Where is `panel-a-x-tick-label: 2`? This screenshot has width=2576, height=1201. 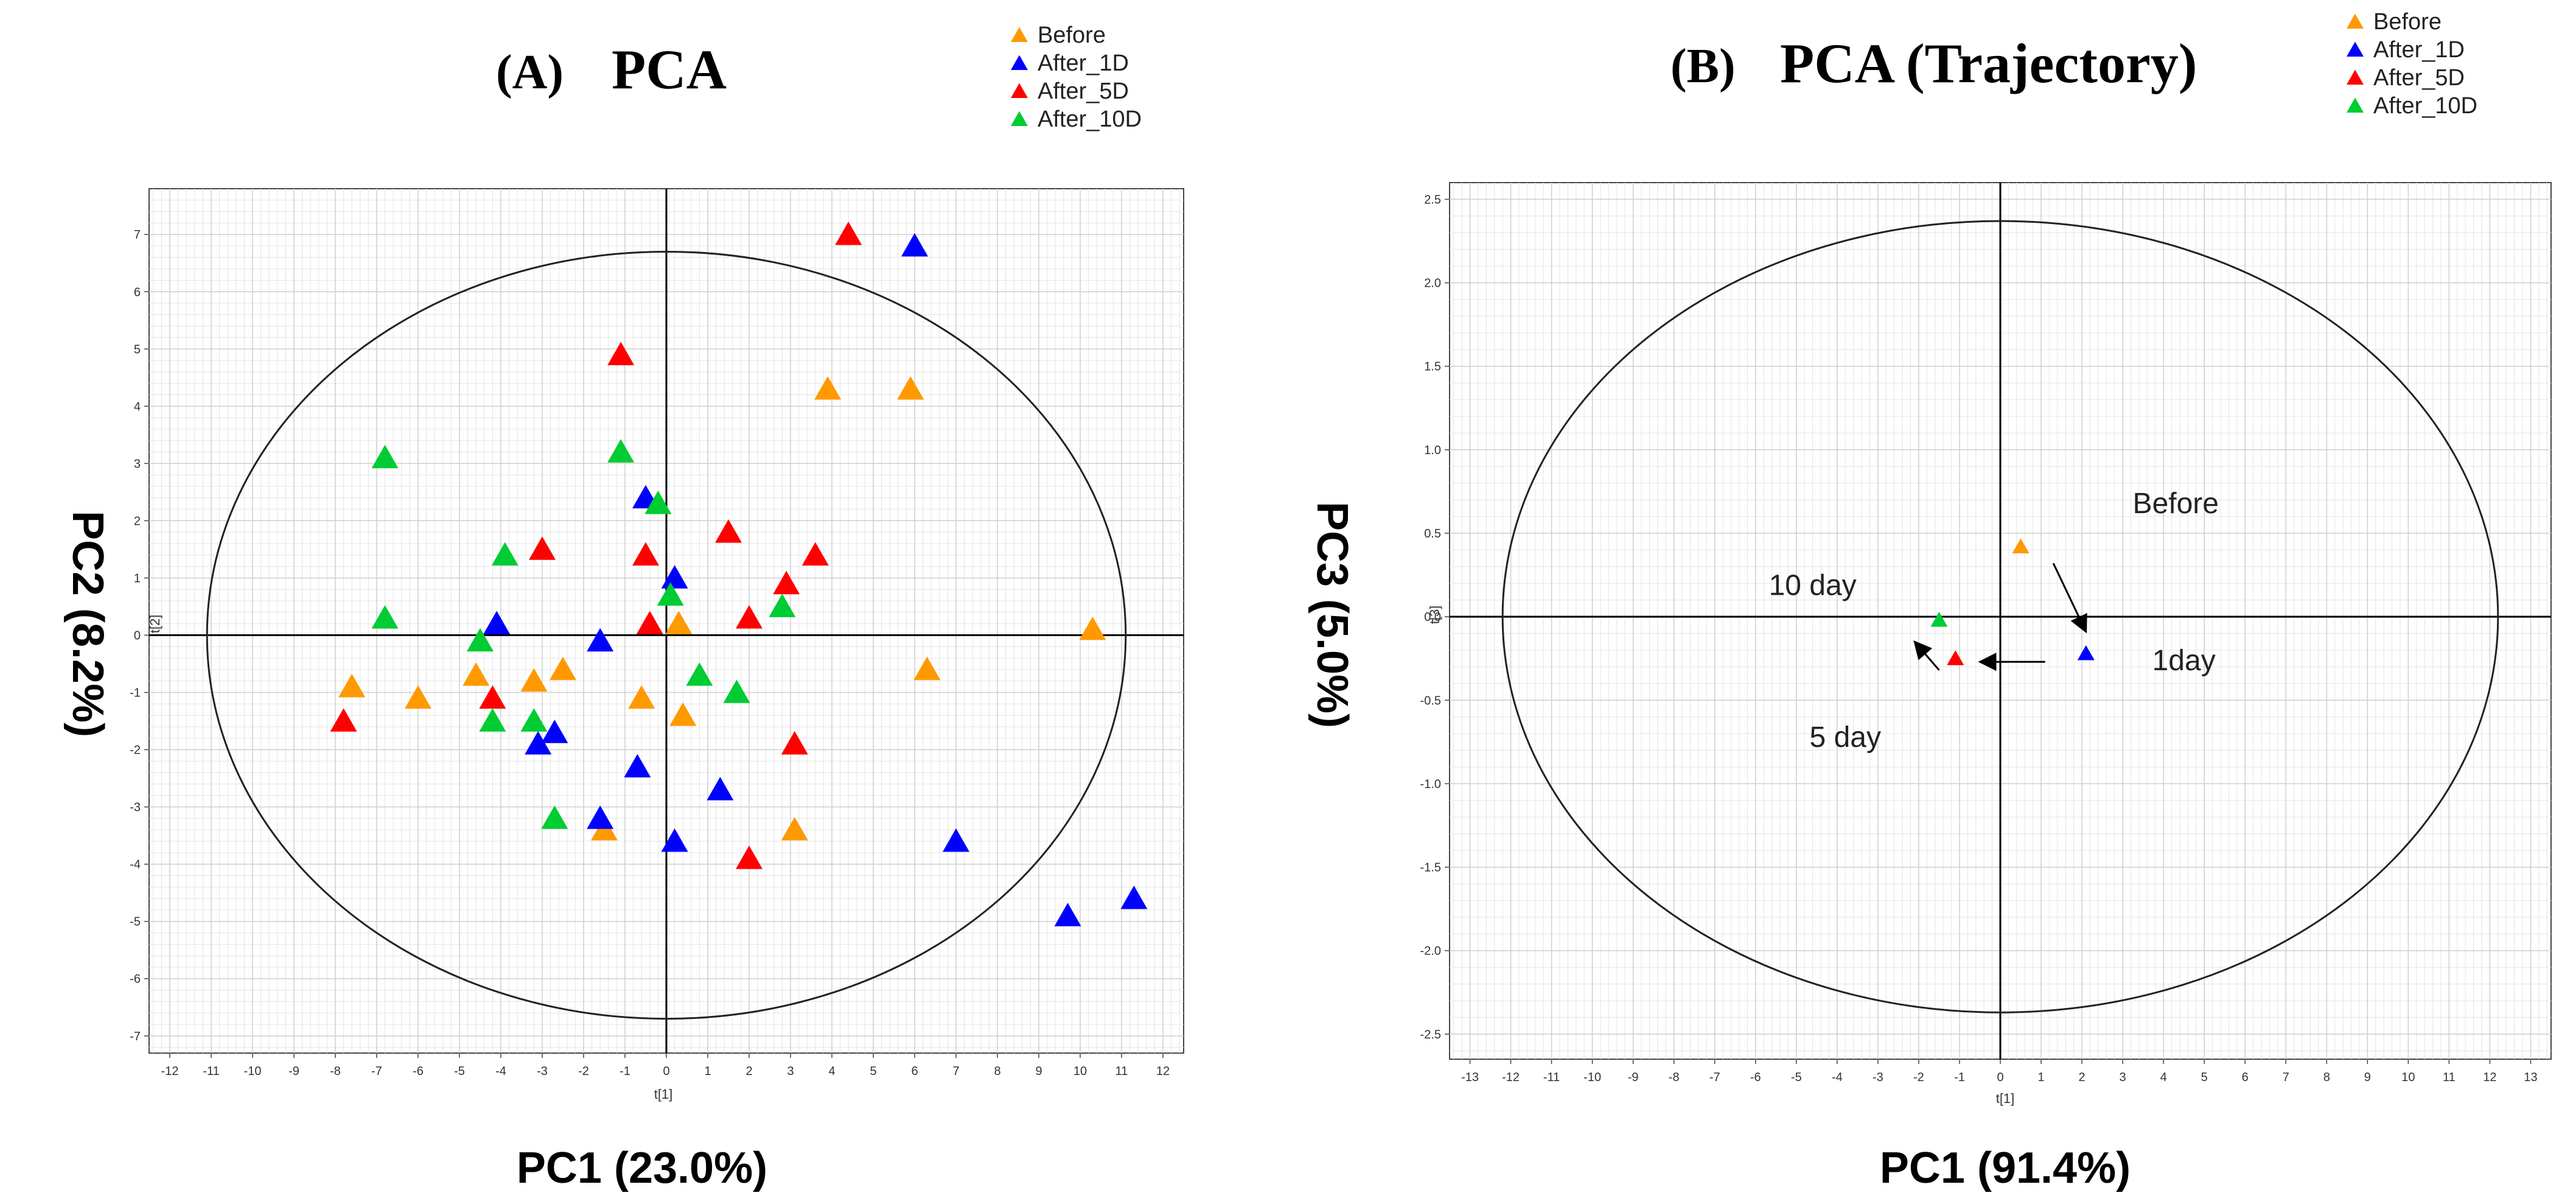
panel-a-x-tick-label: 2 is located at coordinates (748, 1071).